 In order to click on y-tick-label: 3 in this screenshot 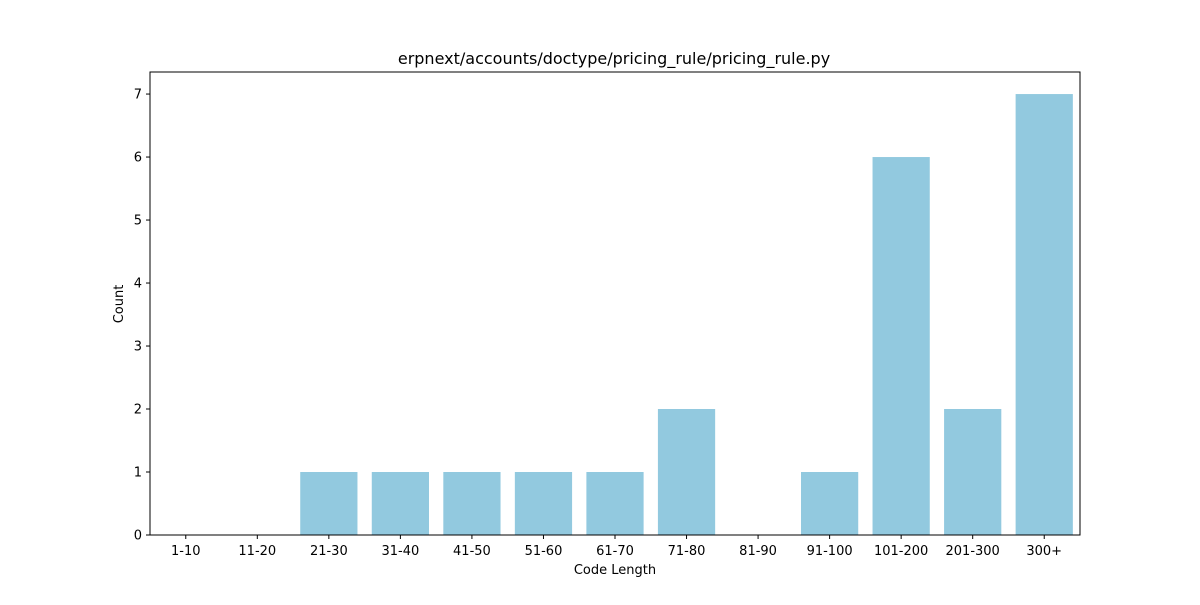, I will do `click(138, 347)`.